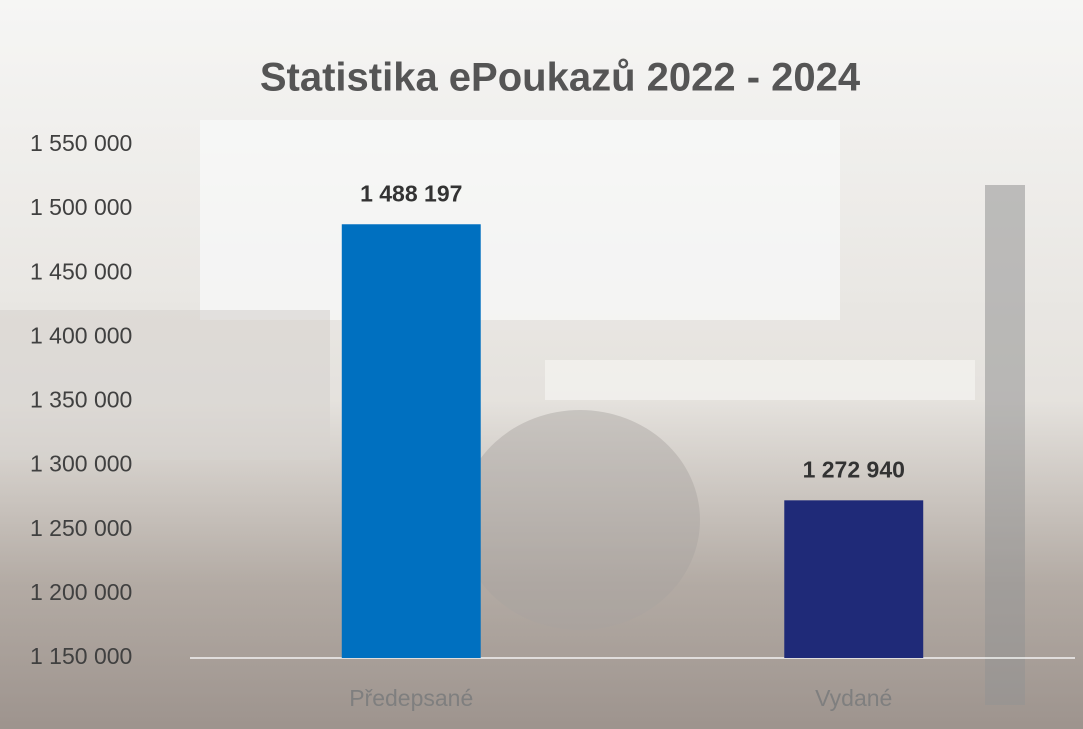  What do you see at coordinates (411, 193) in the screenshot?
I see `value-label: 1 488 197` at bounding box center [411, 193].